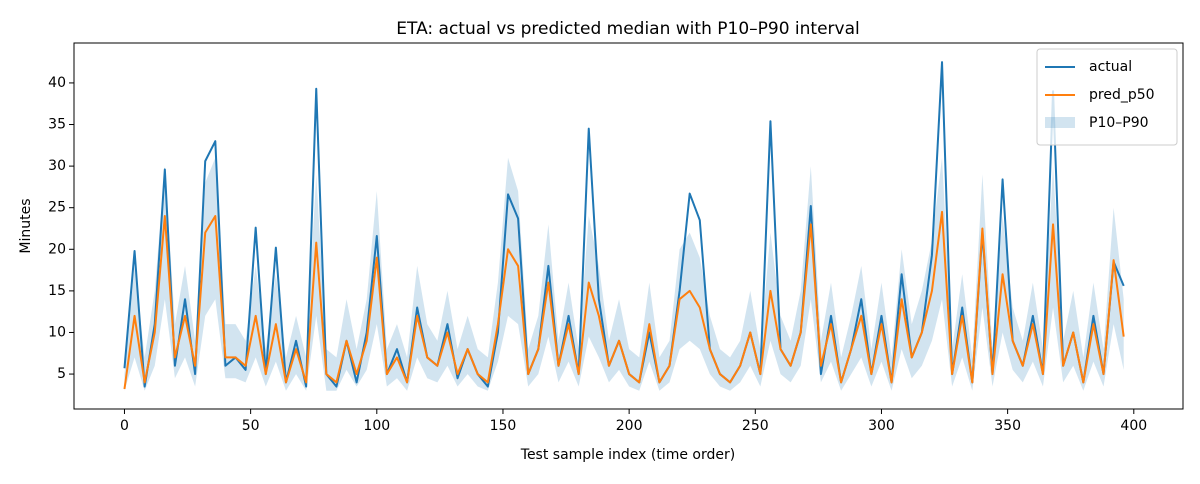 This screenshot has width=1200, height=484. Describe the element at coordinates (376, 426) in the screenshot. I see `x-tick-label: 100` at that location.